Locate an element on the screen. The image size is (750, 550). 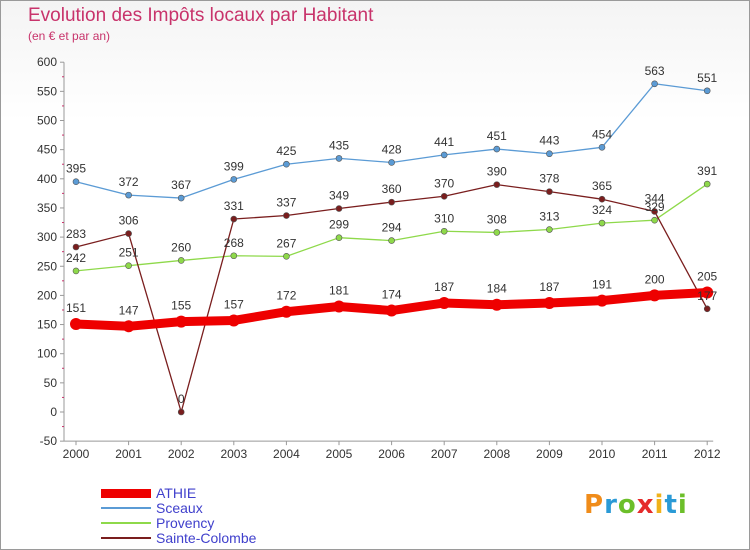
y-tick-label: 500 is located at coordinates (47, 121).